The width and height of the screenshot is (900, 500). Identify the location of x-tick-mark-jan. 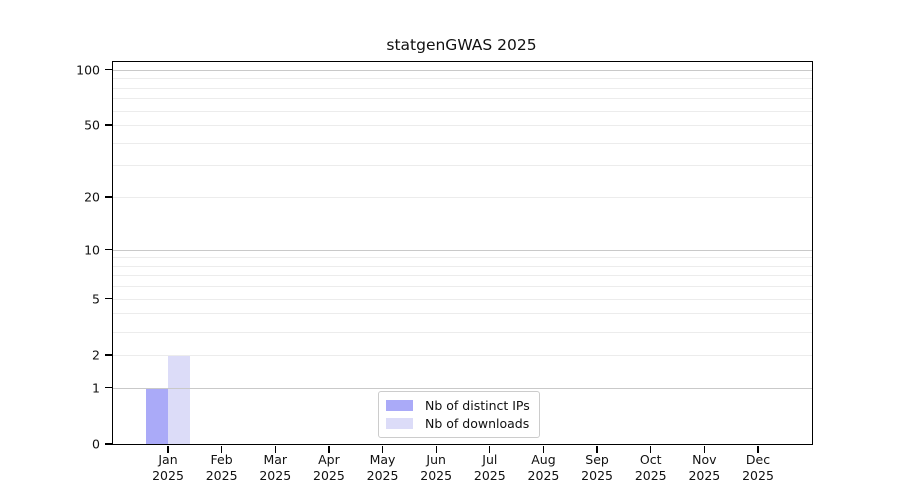
(168, 449).